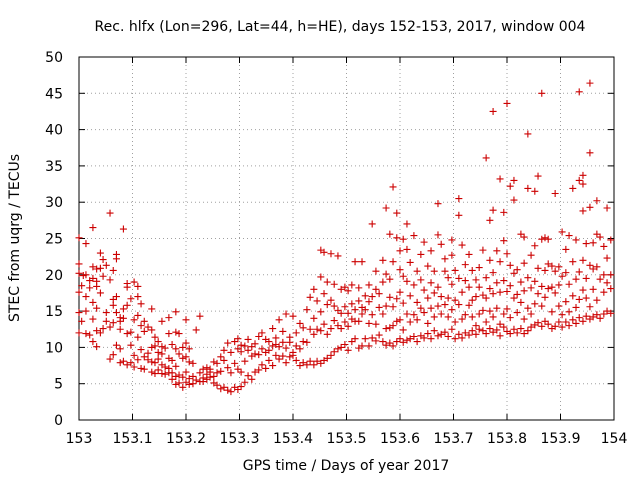 The width and height of the screenshot is (640, 480). I want to click on y-tick-label: 45, so click(54, 94).